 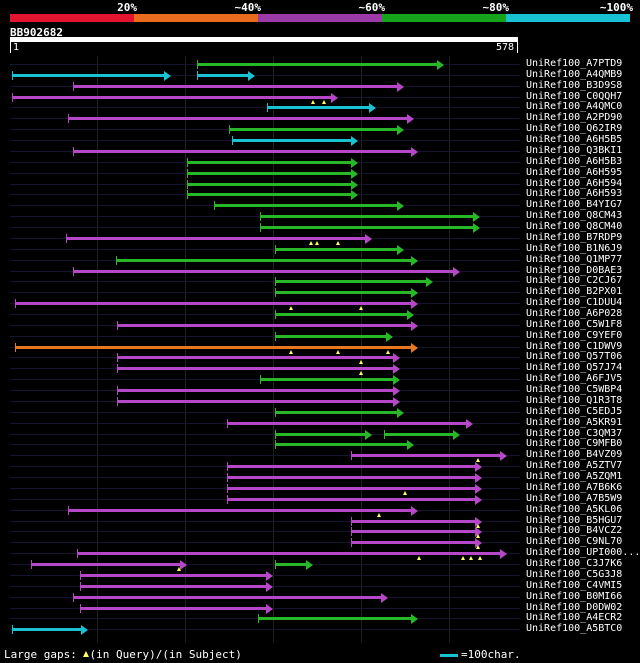 I want to click on hit-name-link: UniRef100_C9MFB0, so click(x=574, y=443).